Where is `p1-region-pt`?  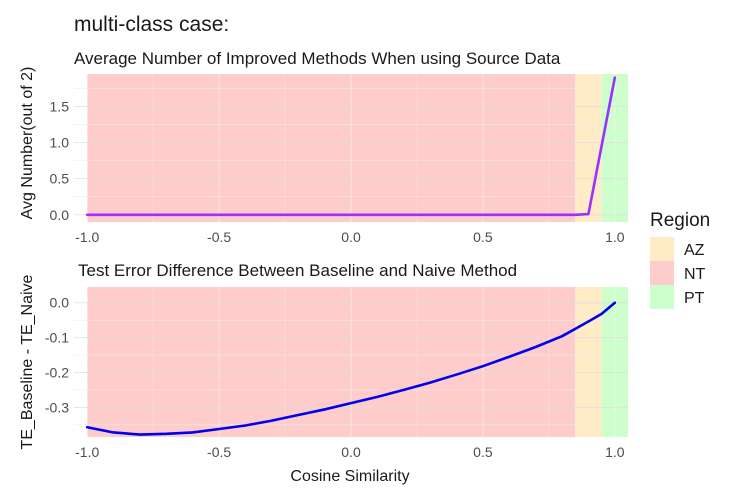 p1-region-pt is located at coordinates (614, 148).